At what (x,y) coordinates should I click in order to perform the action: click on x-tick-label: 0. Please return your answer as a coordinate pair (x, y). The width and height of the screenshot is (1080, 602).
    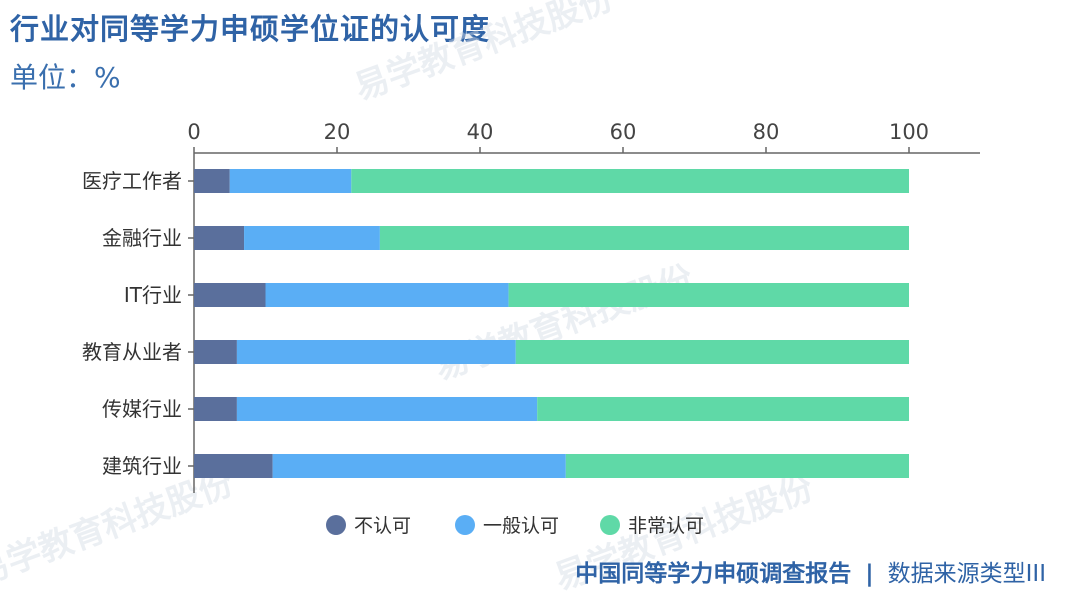
    Looking at the image, I should click on (193, 132).